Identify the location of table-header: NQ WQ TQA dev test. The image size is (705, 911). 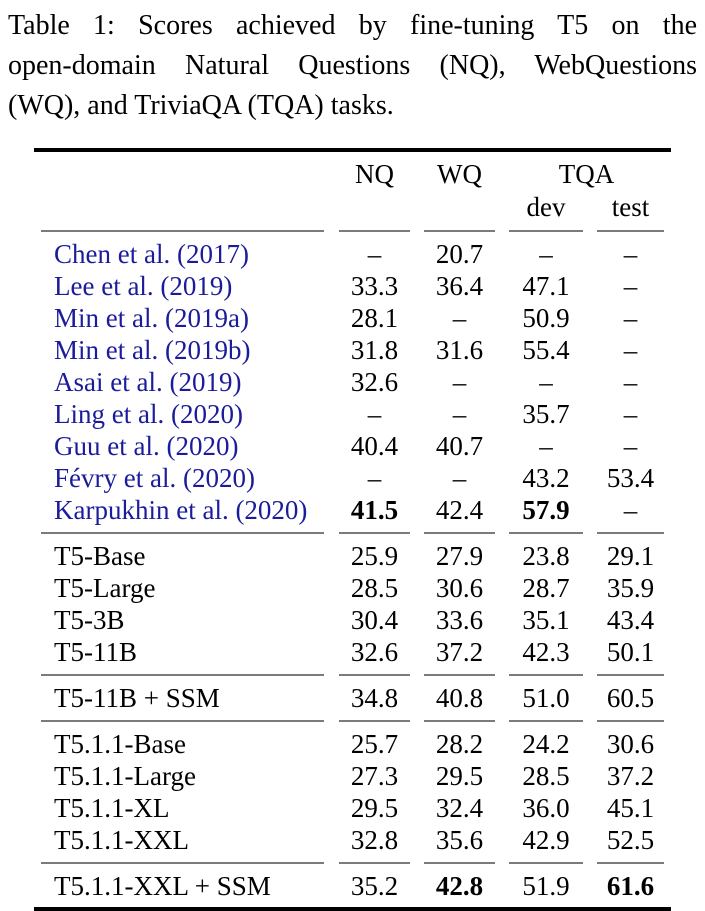
(352, 187).